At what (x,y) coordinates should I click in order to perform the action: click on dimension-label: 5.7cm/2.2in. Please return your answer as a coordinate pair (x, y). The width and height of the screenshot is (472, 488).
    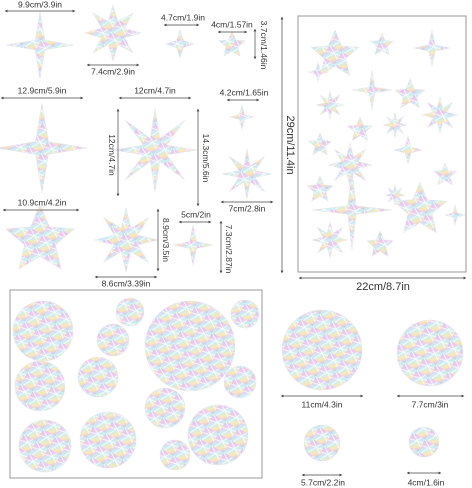
    Looking at the image, I should click on (323, 482).